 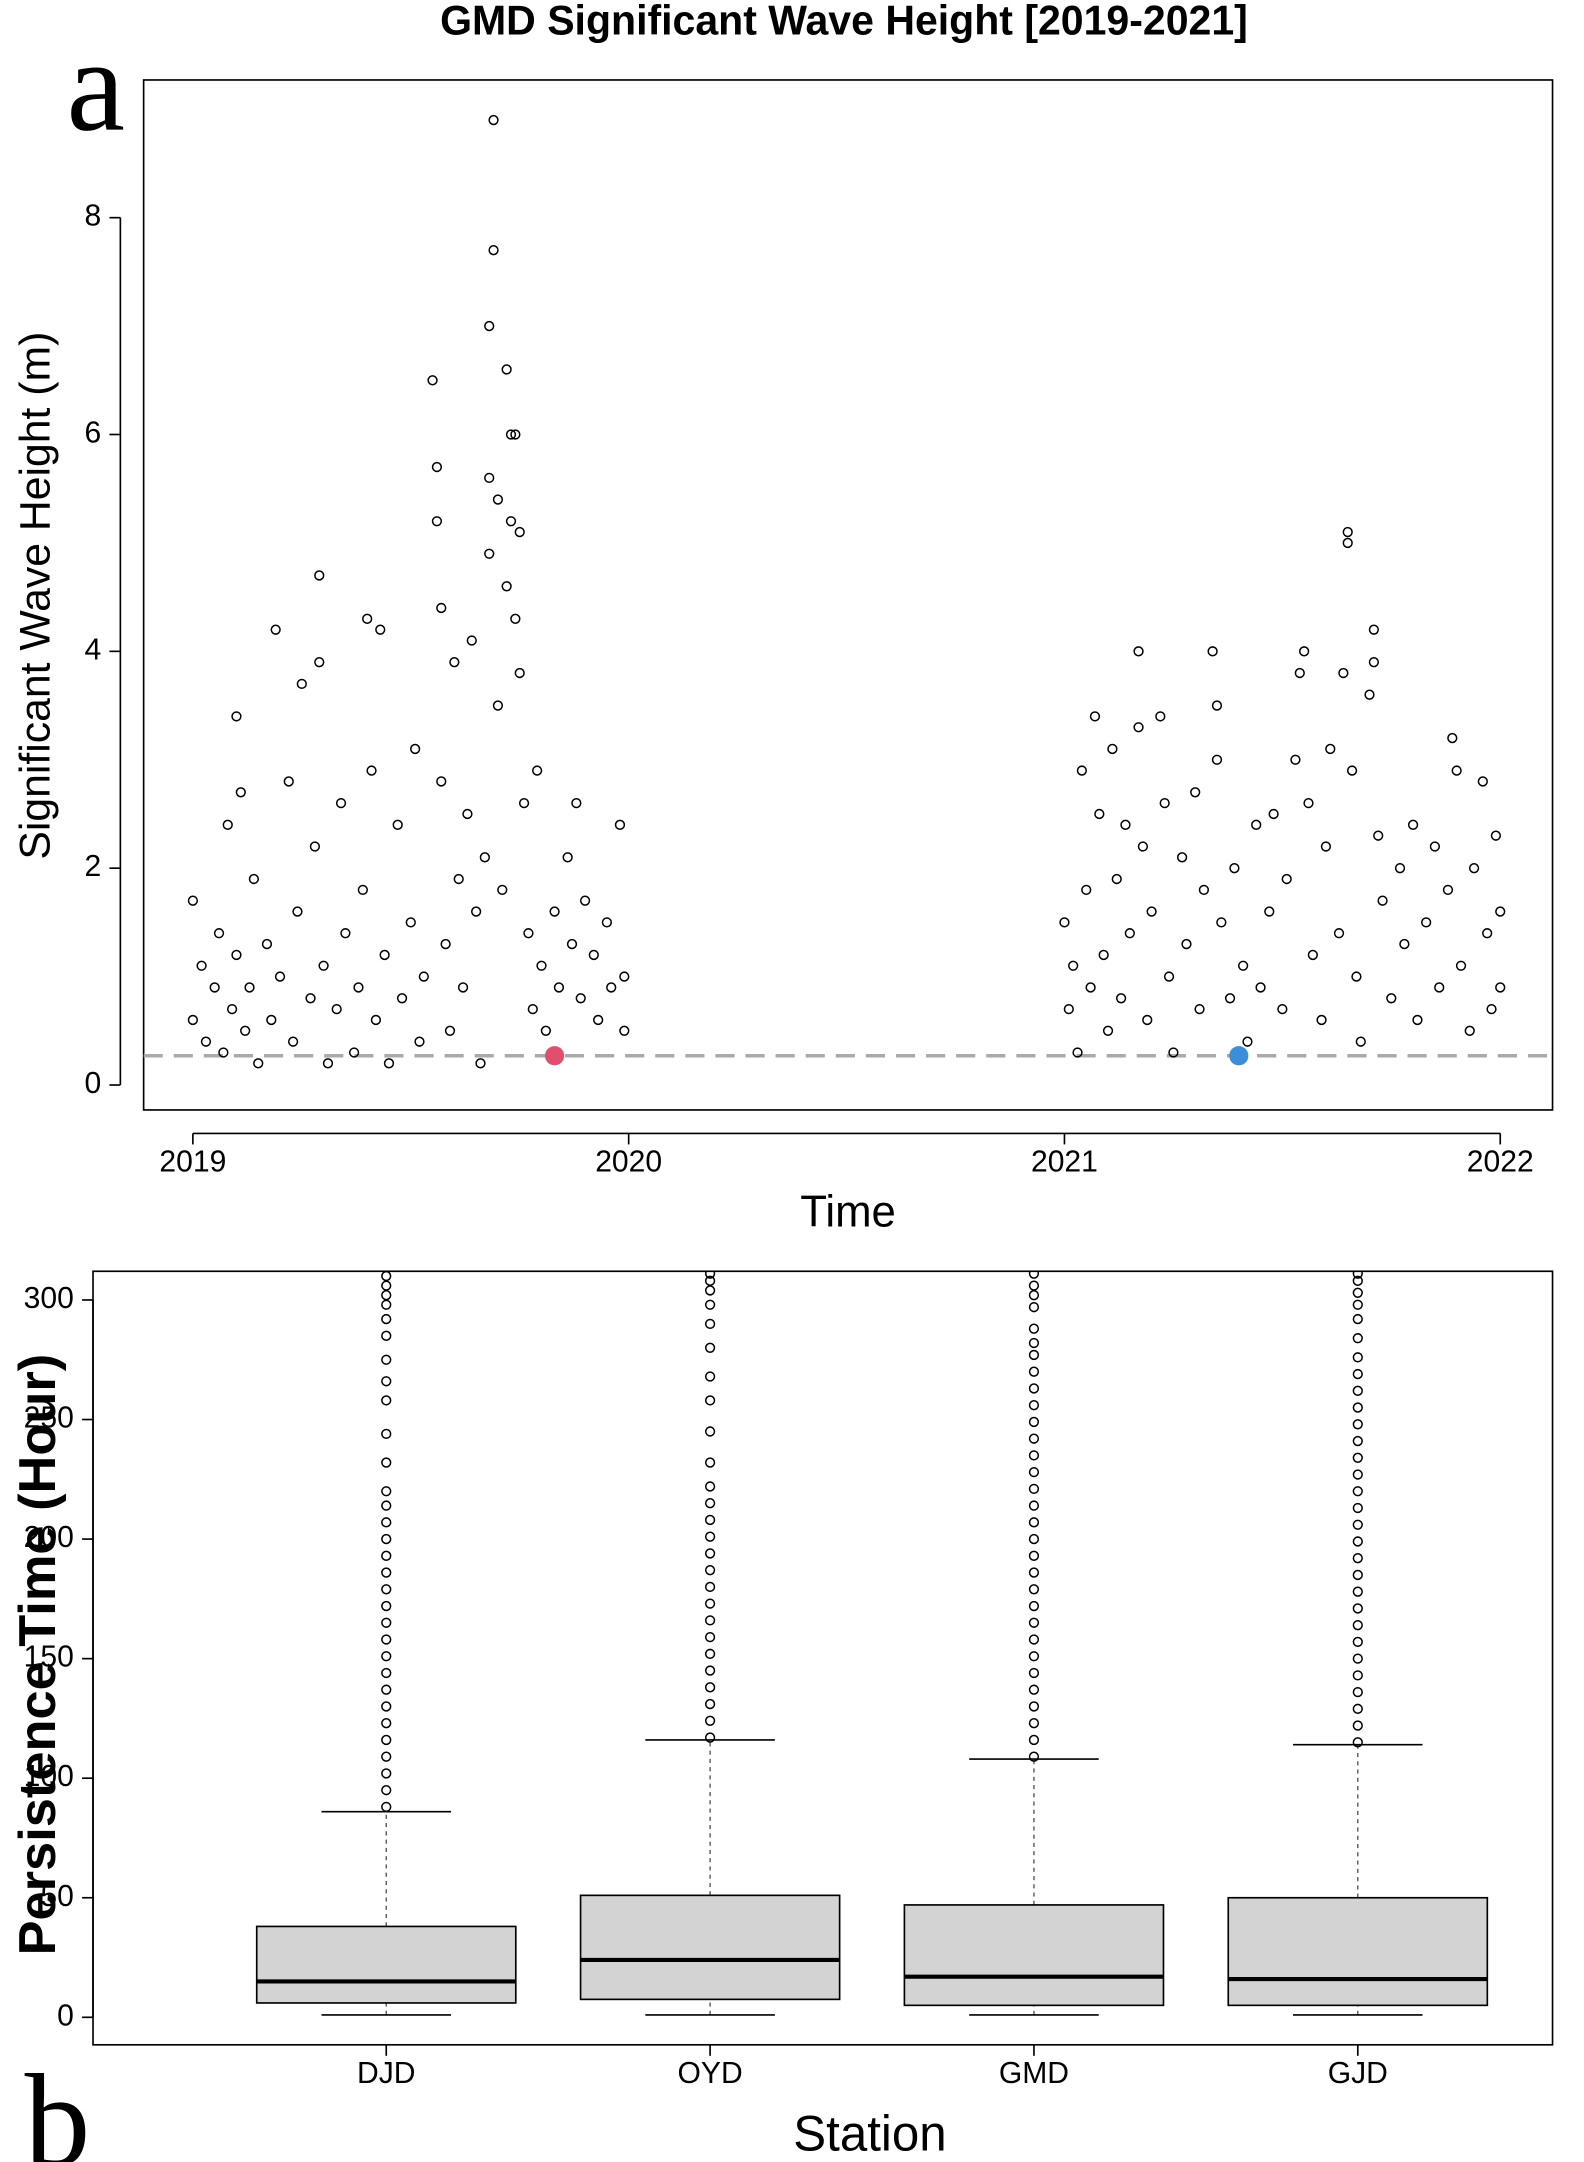 What do you see at coordinates (844, 21) in the screenshot?
I see `chart-title: GMD Significant Wave Height [2019-2021]` at bounding box center [844, 21].